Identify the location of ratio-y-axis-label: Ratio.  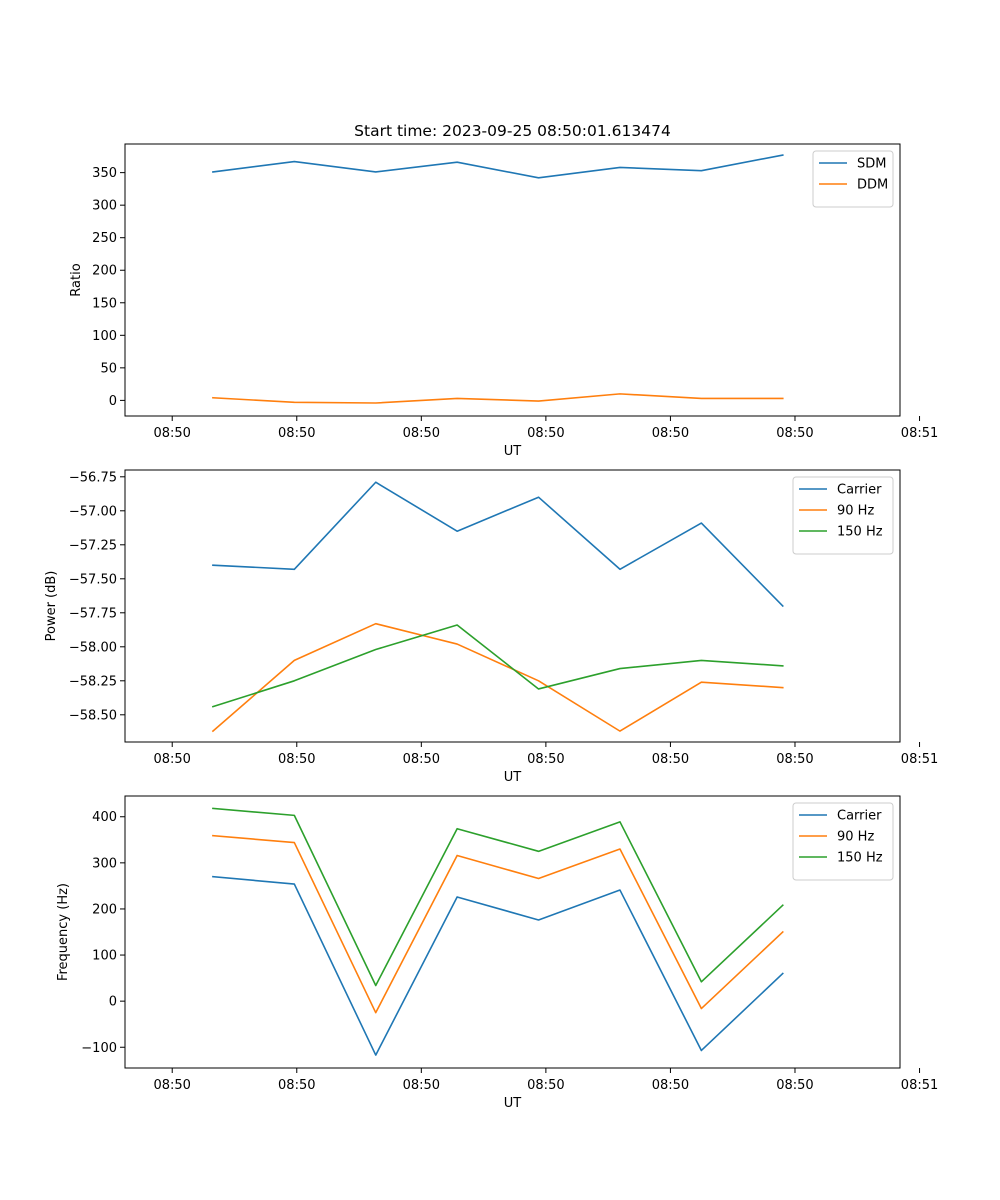
(76, 279).